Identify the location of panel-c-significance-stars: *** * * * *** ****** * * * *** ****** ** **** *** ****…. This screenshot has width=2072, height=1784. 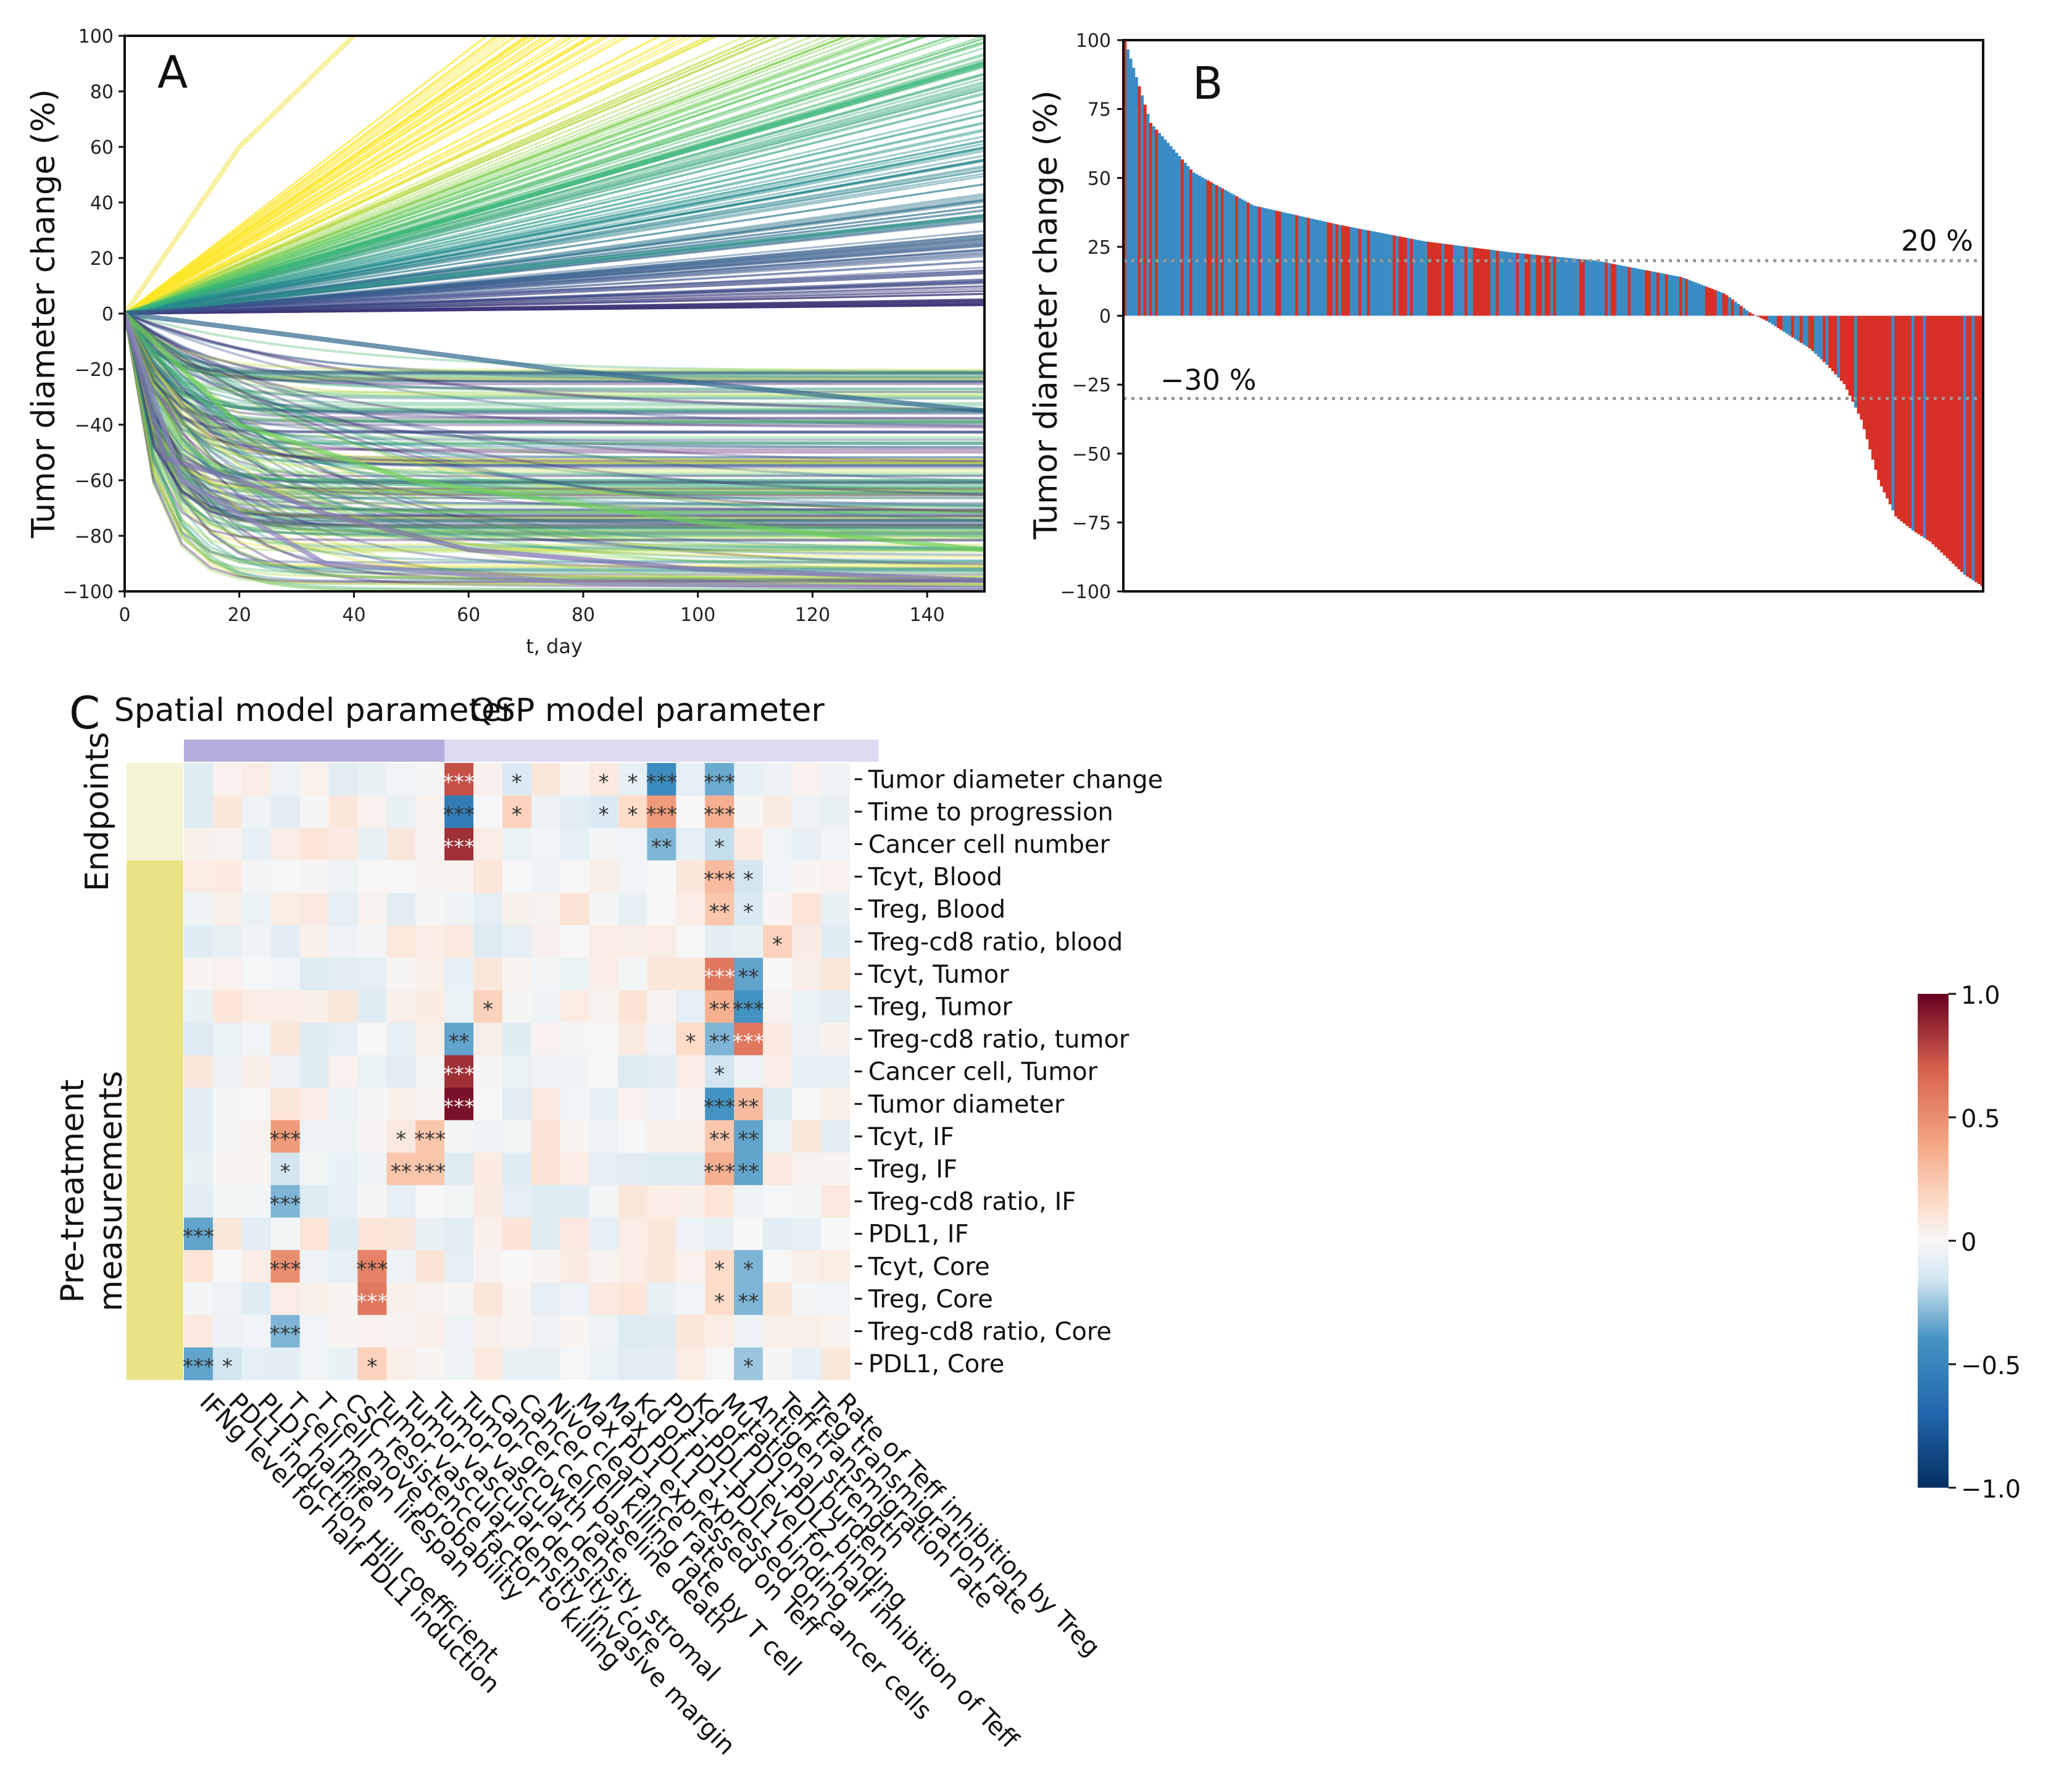
(483, 1074).